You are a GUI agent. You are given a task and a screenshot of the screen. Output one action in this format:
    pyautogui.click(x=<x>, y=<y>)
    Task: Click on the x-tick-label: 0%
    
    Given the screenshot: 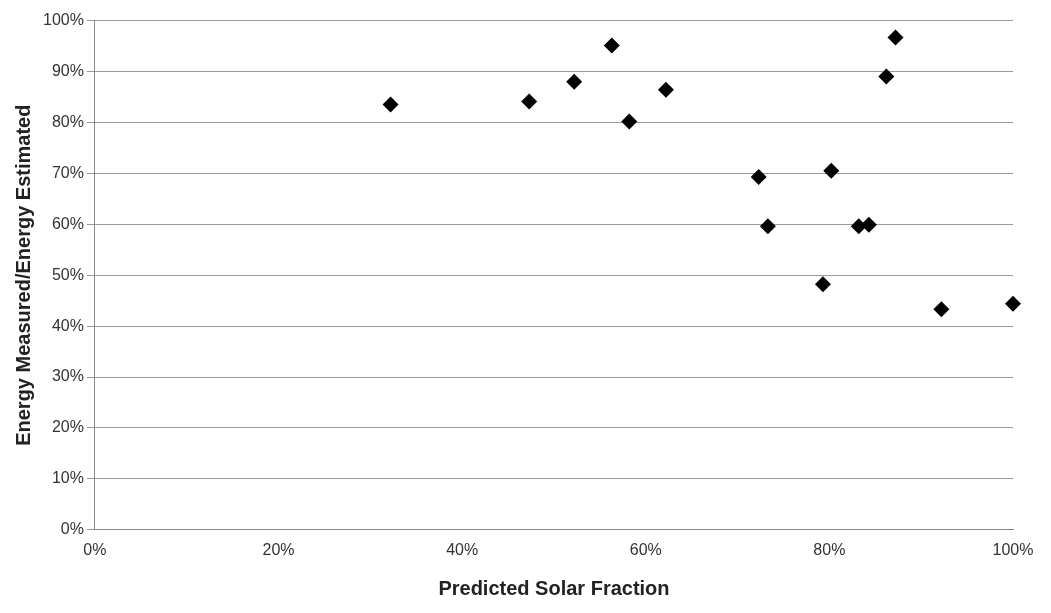 What is the action you would take?
    pyautogui.click(x=95, y=549)
    